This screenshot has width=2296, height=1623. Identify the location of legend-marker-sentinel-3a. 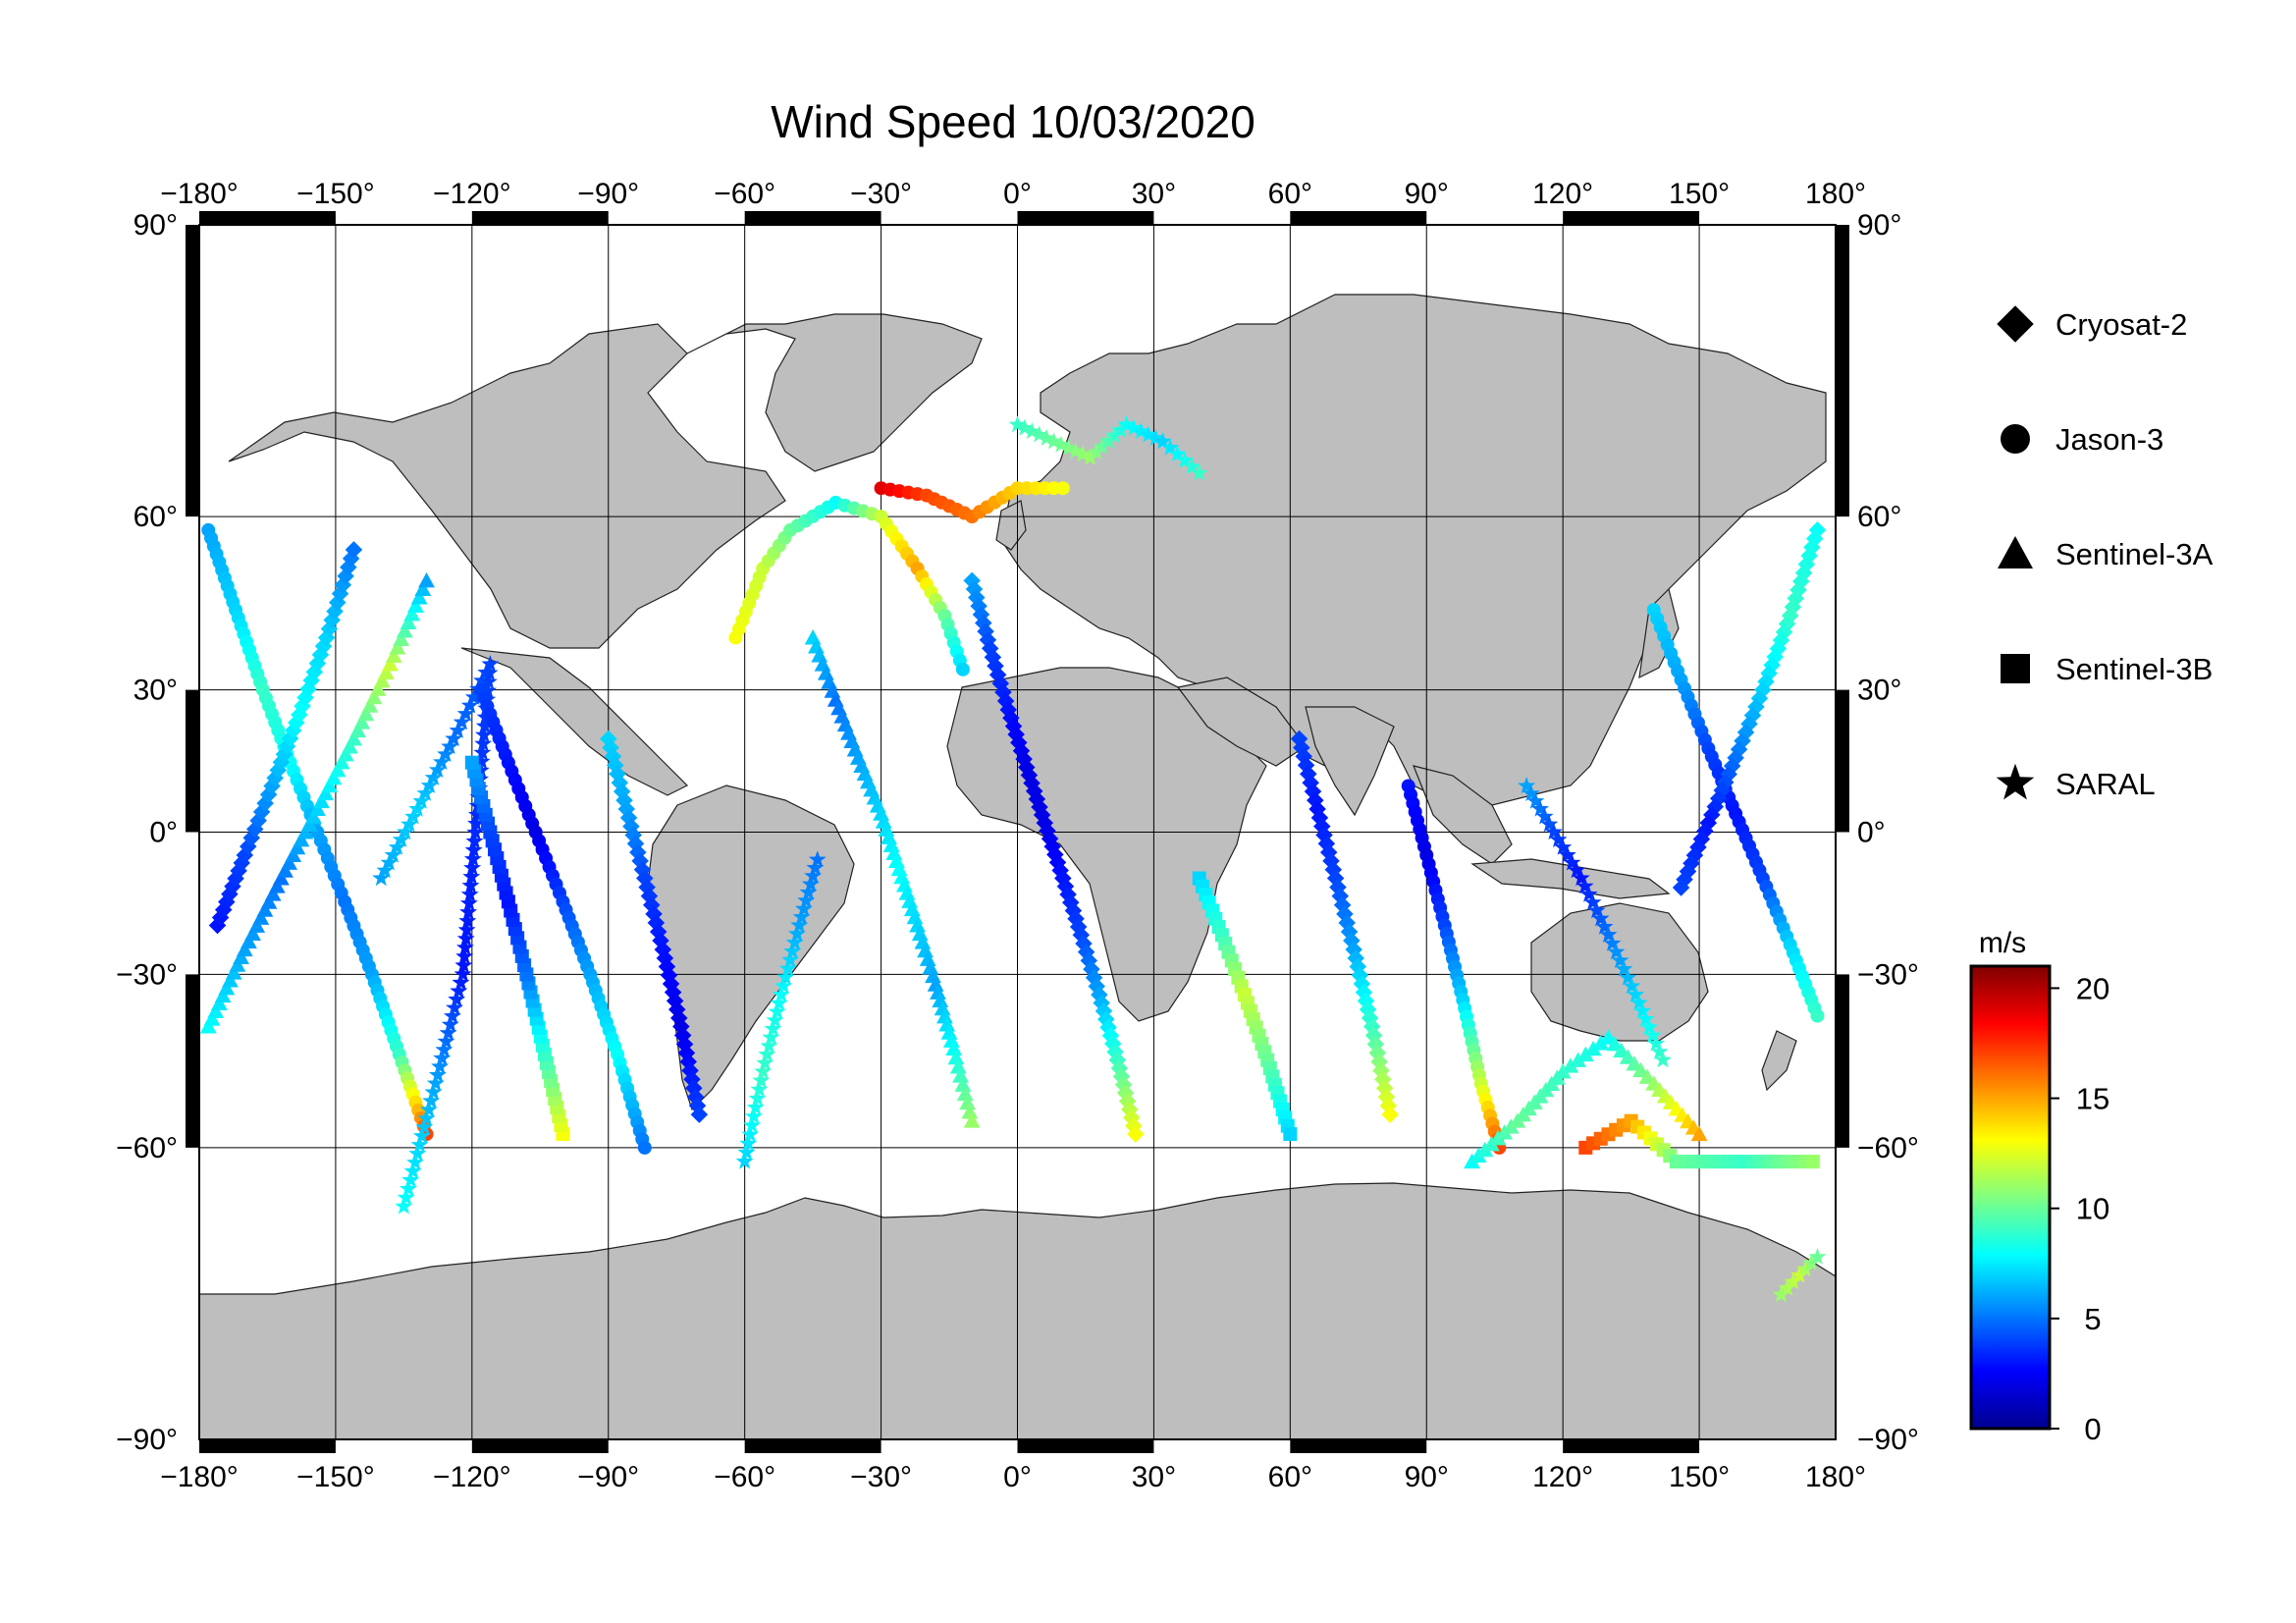
(2016, 552).